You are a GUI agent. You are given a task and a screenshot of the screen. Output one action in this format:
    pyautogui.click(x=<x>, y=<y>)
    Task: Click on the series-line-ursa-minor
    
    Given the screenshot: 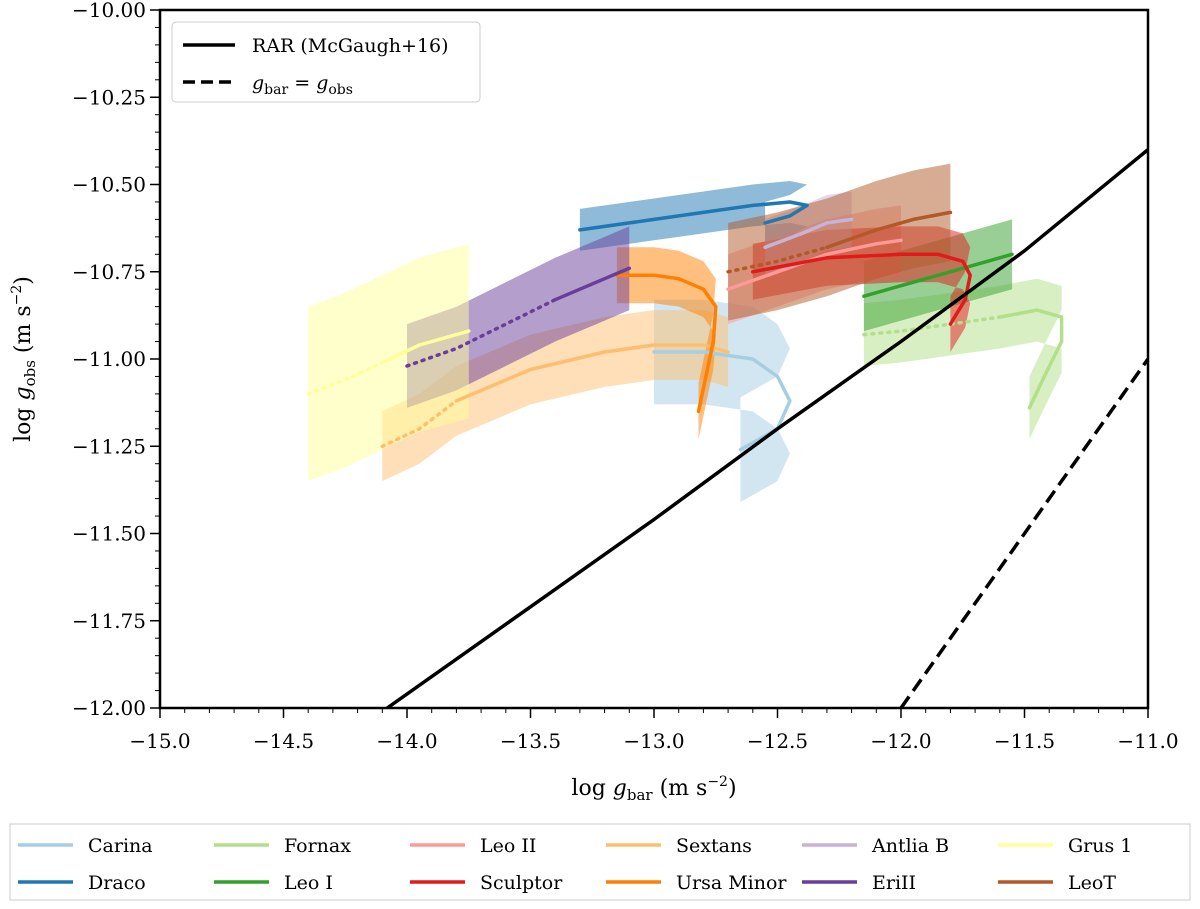 What is the action you would take?
    pyautogui.click(x=666, y=343)
    